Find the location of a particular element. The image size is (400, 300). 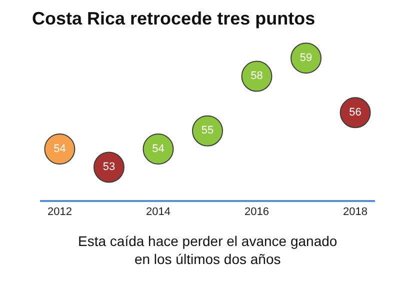

data-label: 59 is located at coordinates (306, 58).